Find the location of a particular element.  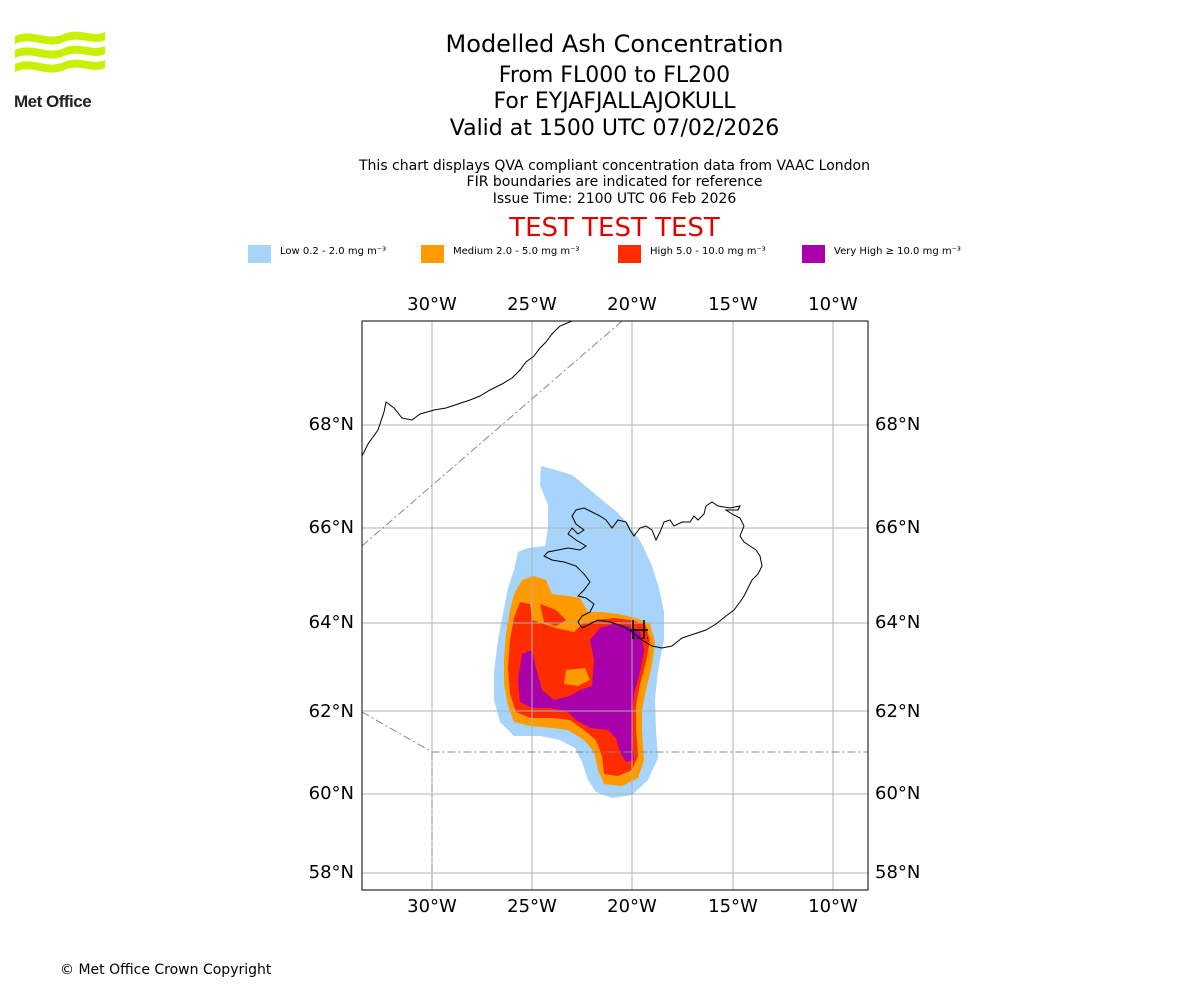

legend-label-medium: Medium 2.0 - 5.0 mg m⁻³ is located at coordinates (516, 251).